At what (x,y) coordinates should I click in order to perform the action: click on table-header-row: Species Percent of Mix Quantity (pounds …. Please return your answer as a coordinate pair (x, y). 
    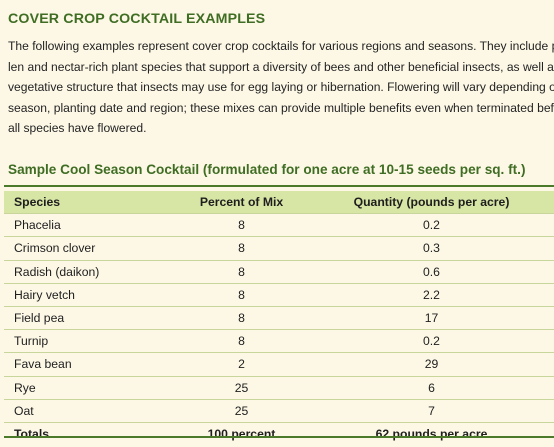
    Looking at the image, I should click on (279, 202).